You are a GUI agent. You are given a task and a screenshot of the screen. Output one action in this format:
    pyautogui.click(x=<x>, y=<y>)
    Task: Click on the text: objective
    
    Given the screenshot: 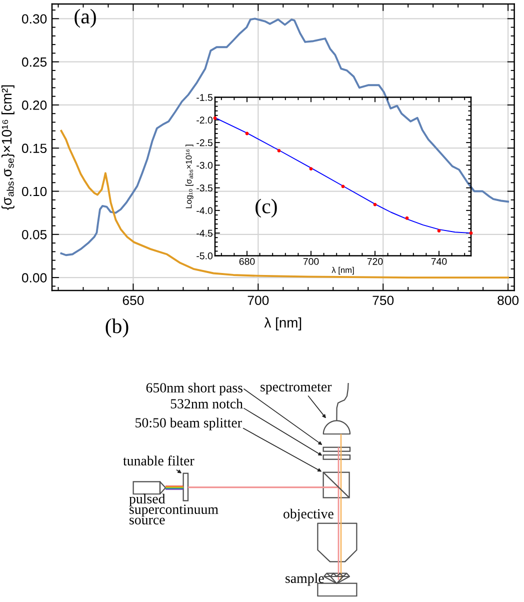 What is the action you would take?
    pyautogui.click(x=309, y=515)
    